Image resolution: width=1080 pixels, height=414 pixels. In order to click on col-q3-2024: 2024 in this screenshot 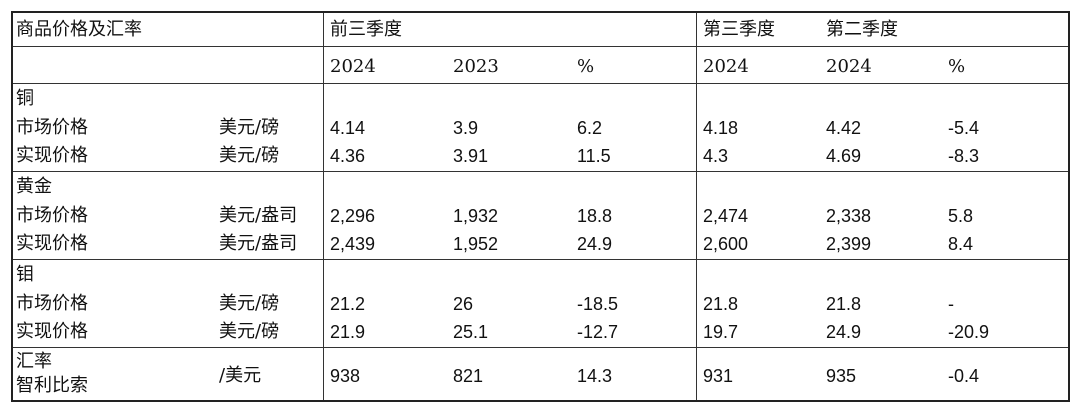, I will do `click(726, 66)`.